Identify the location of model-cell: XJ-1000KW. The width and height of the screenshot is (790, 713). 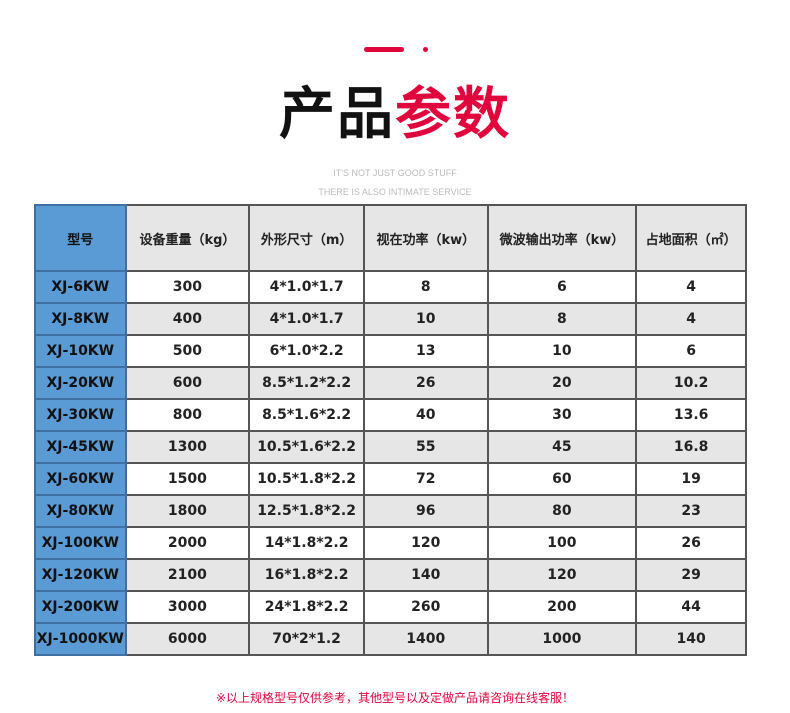
(80, 639).